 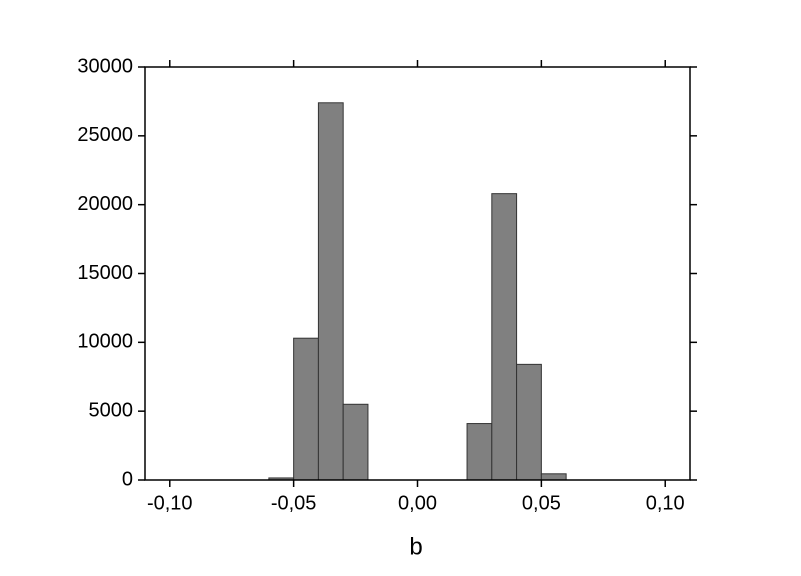 What do you see at coordinates (541, 503) in the screenshot?
I see `x-tick-label: 0,05` at bounding box center [541, 503].